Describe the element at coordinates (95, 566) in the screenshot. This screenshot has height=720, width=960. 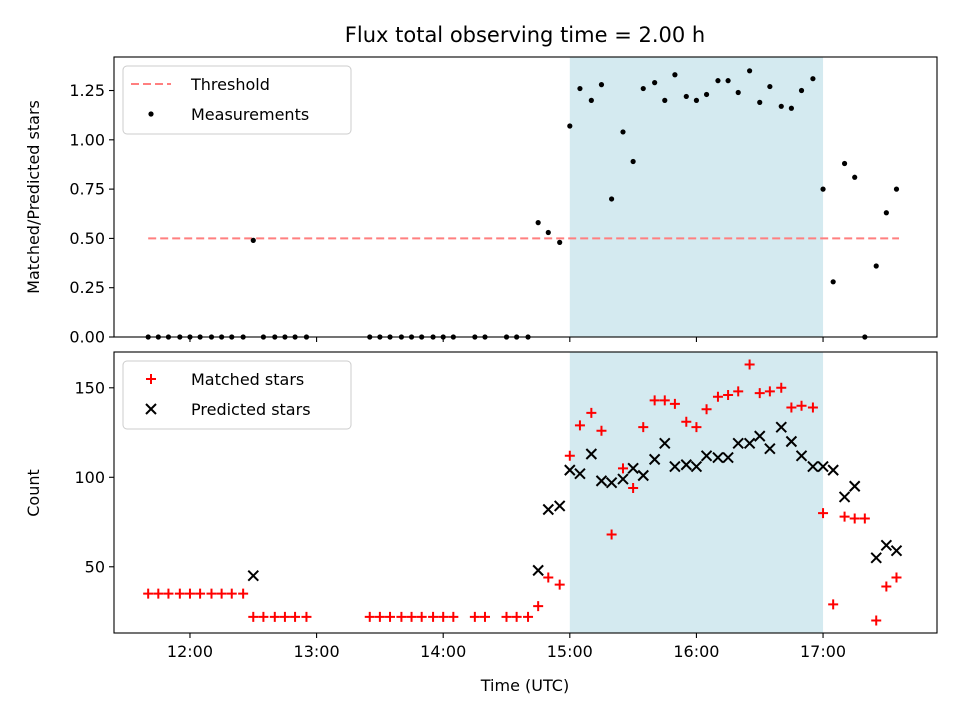
I see `y-tick-label: 50` at that location.